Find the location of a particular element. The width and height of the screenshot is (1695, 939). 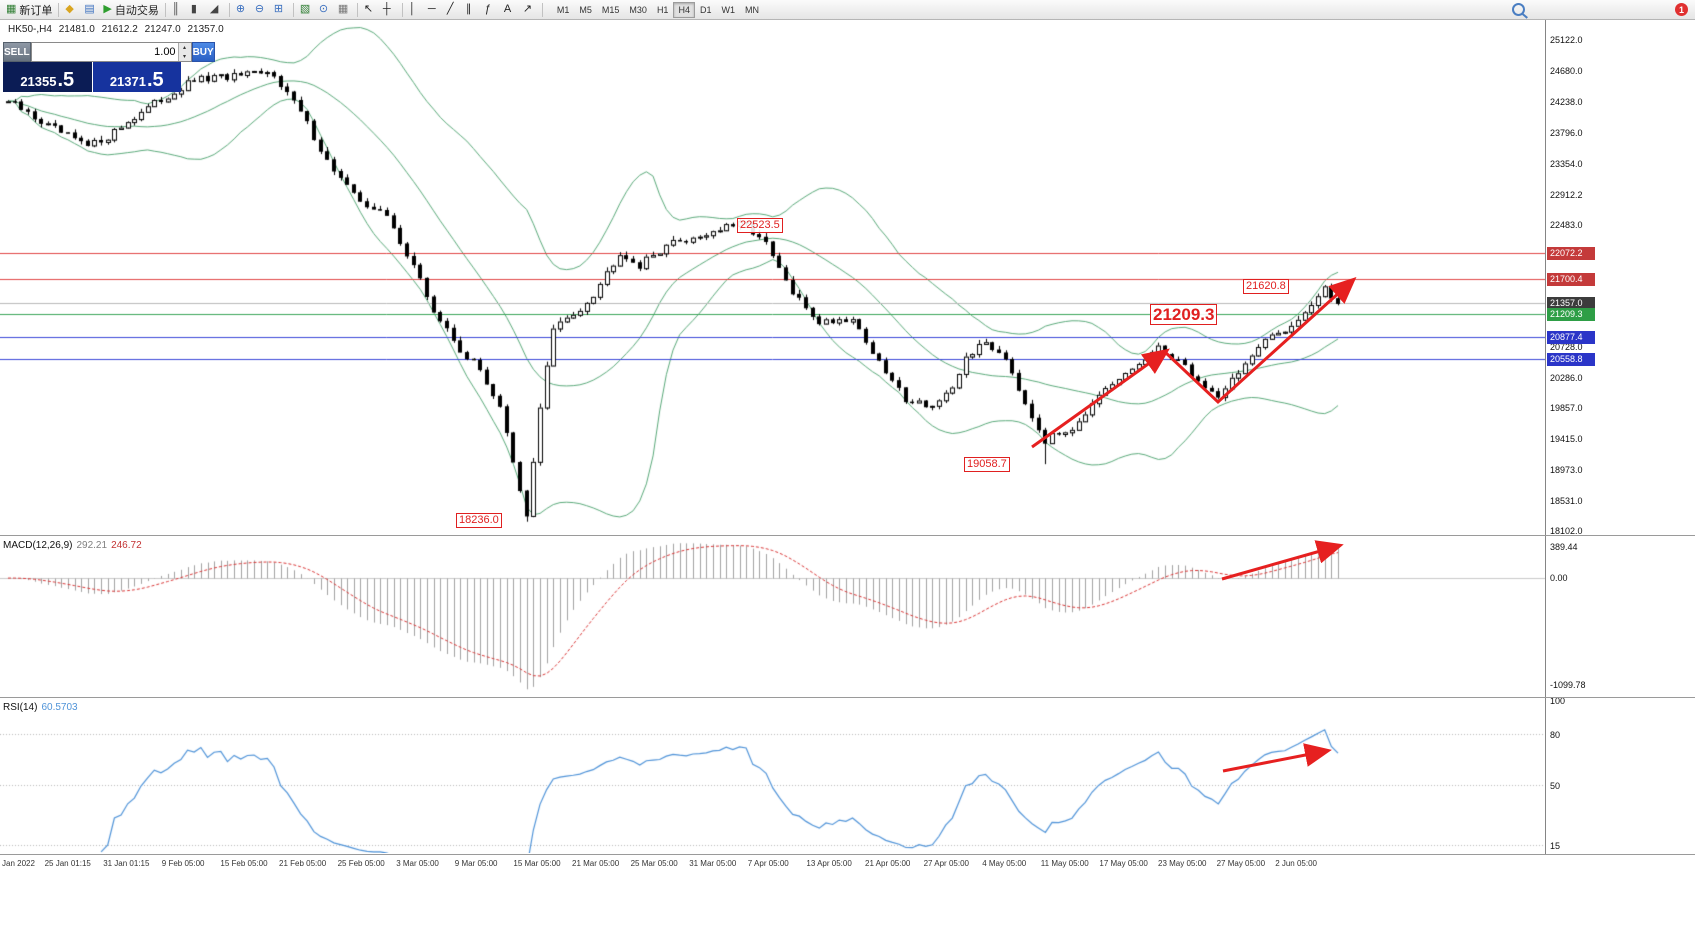

price-axis-tick: 22483.0 is located at coordinates (1566, 224).